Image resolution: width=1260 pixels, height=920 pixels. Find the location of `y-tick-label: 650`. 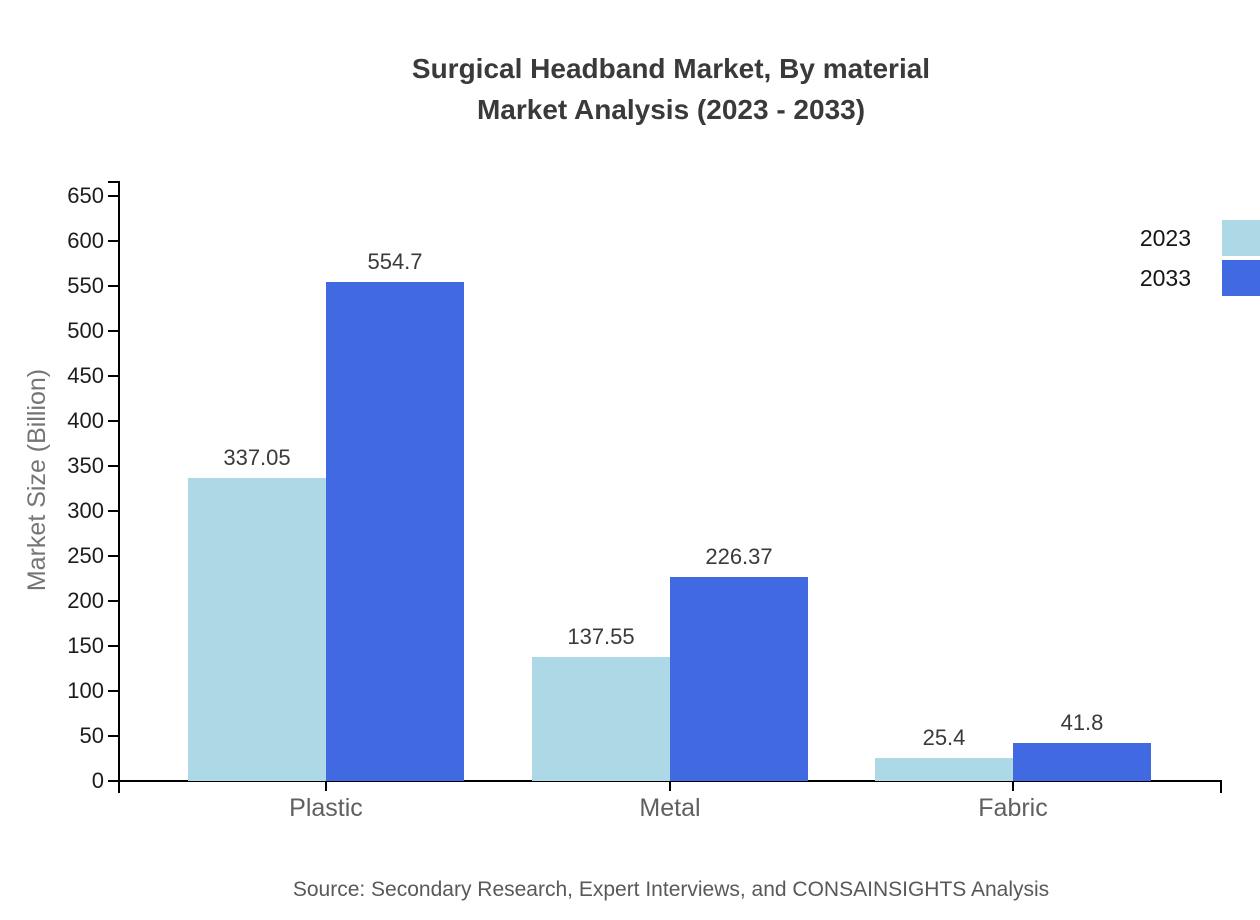

y-tick-label: 650 is located at coordinates (85, 195).